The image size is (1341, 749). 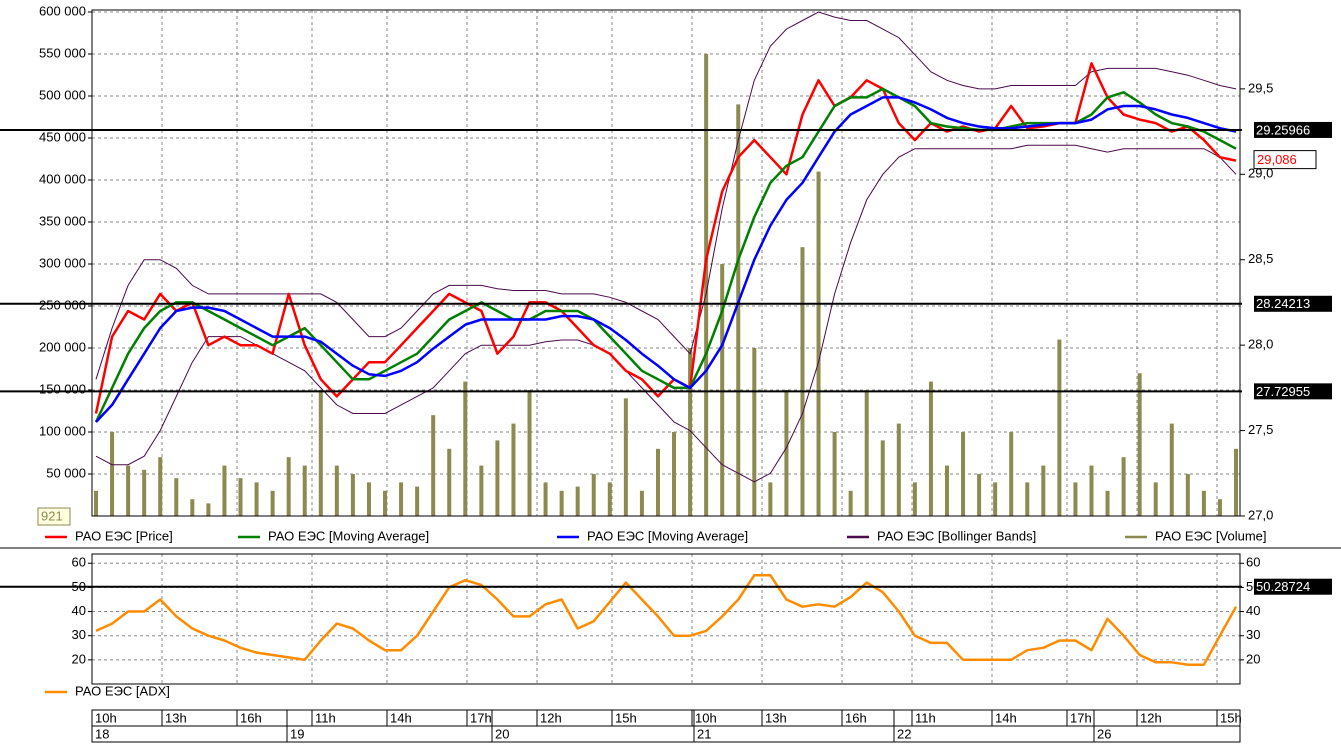 What do you see at coordinates (122, 690) in the screenshot?
I see `legend-label: РАО ЕЭС [ADX]` at bounding box center [122, 690].